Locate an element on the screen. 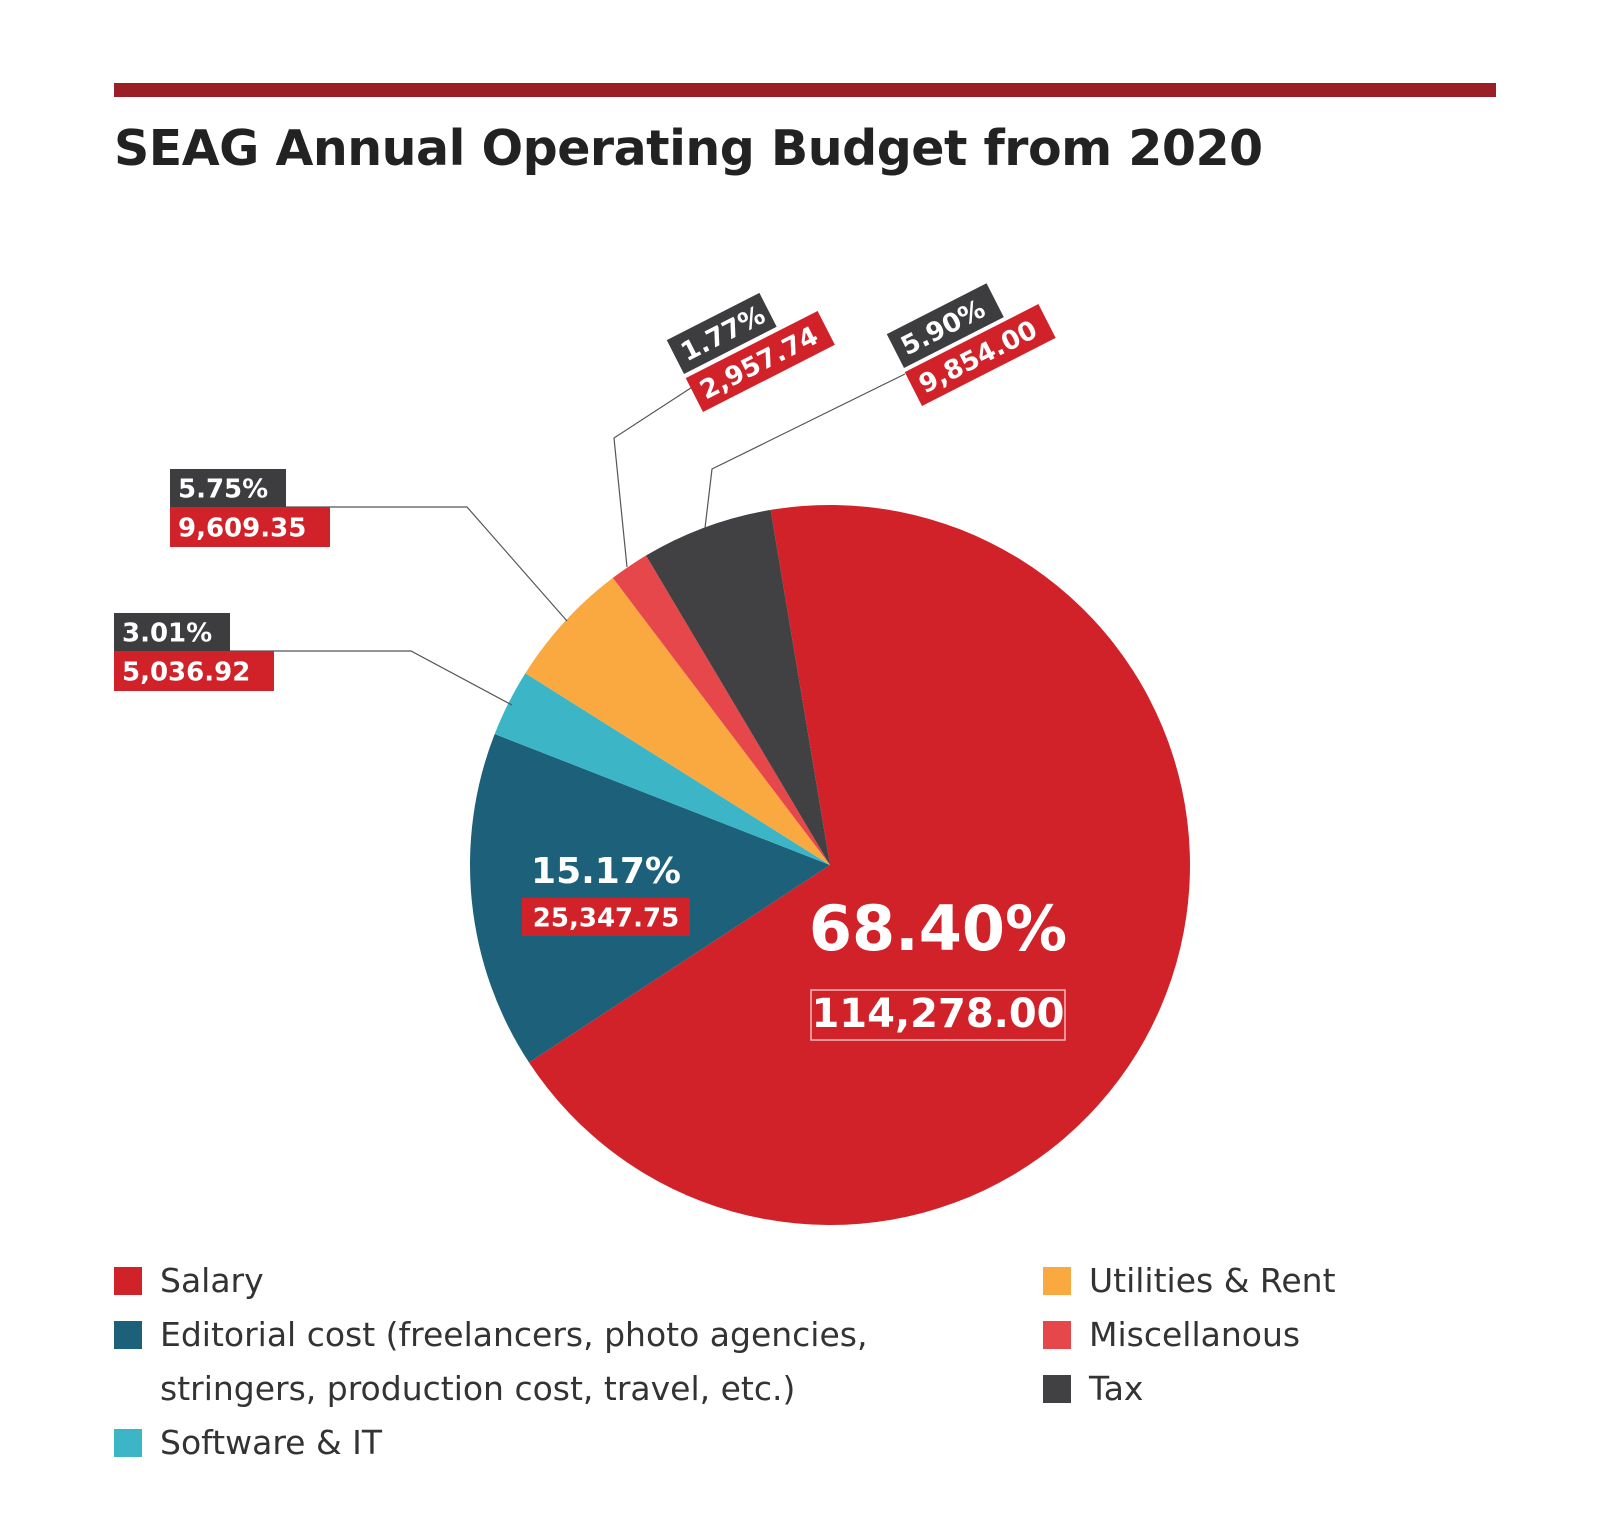 Image resolution: width=1600 pixels, height=1537 pixels. legend-label-utilities-rent: Utilities & Rent is located at coordinates (1212, 1280).